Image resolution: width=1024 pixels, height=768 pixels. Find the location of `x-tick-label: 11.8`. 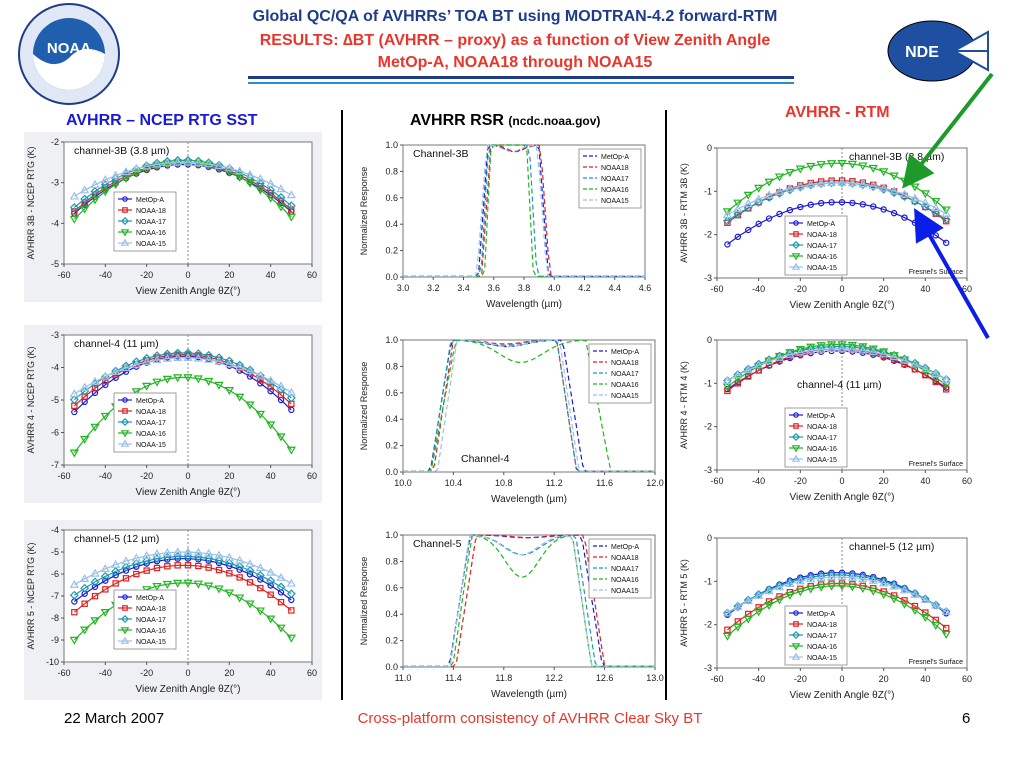

x-tick-label: 11.8 is located at coordinates (503, 678).